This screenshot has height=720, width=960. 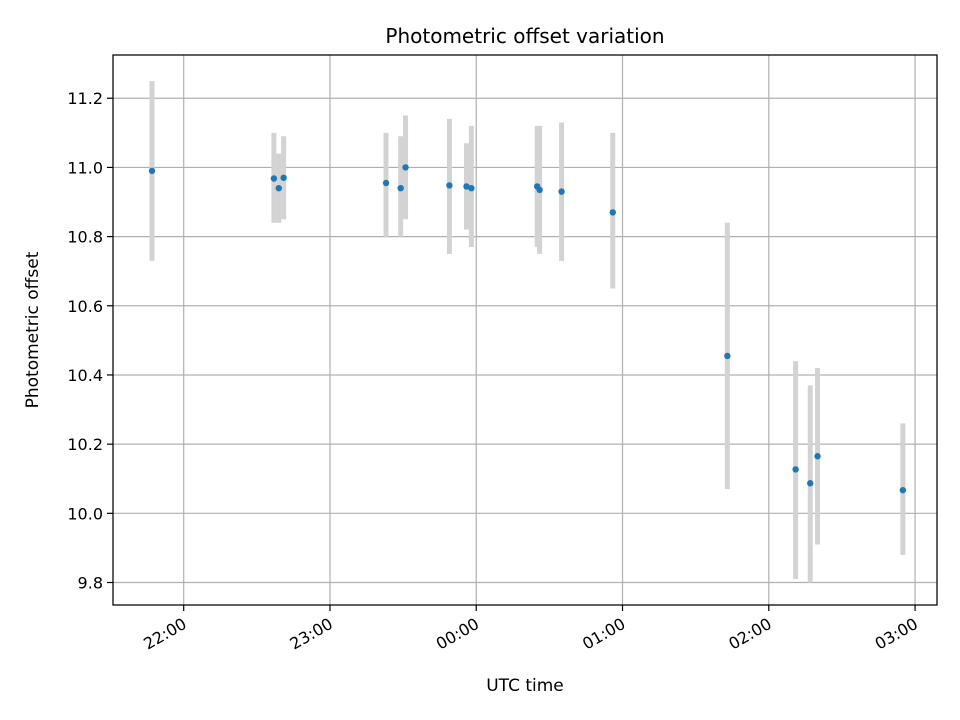 I want to click on y-axis: 9.8 10.0 10.2 10.4 10.6 10.8 11.0 11.2, so click(x=90, y=341).